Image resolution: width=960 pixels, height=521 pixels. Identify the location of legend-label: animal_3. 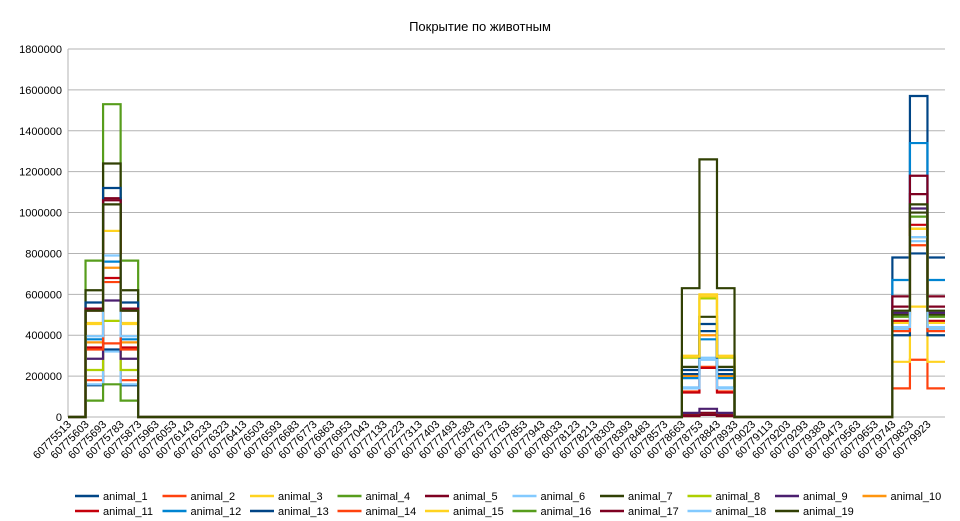
(300, 497).